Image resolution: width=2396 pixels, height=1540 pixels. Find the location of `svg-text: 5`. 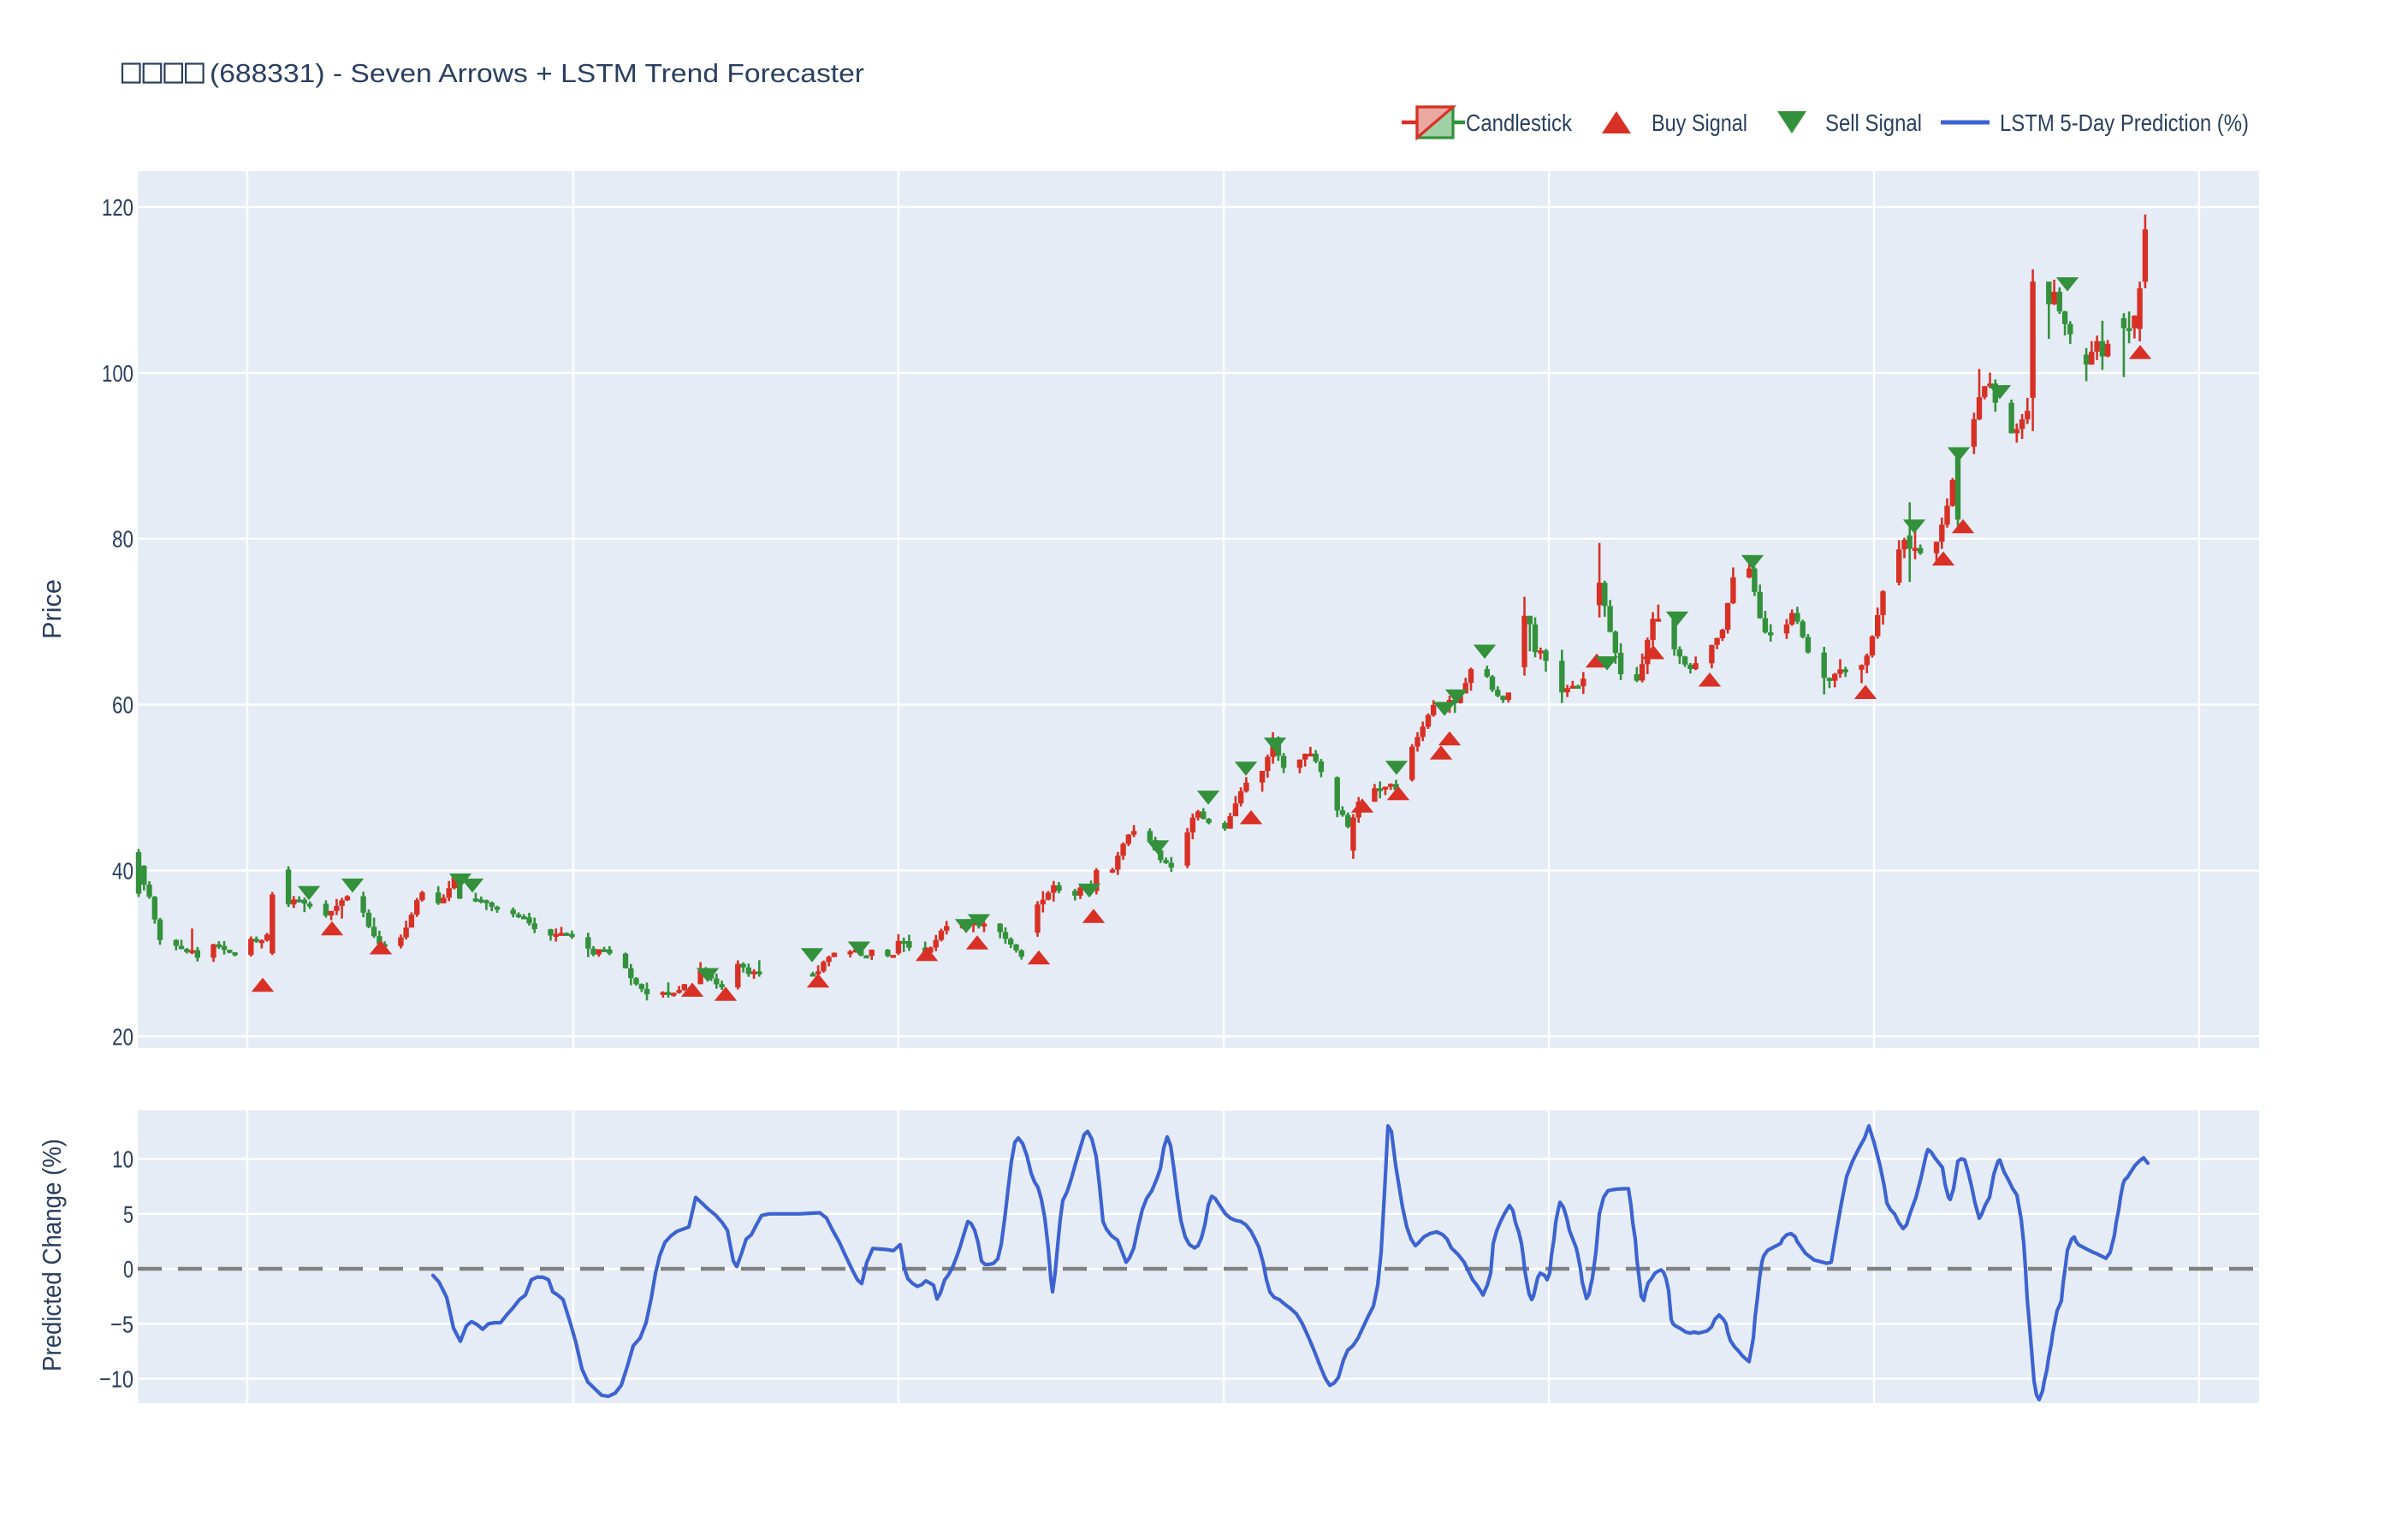

svg-text: 5 is located at coordinates (128, 1214).